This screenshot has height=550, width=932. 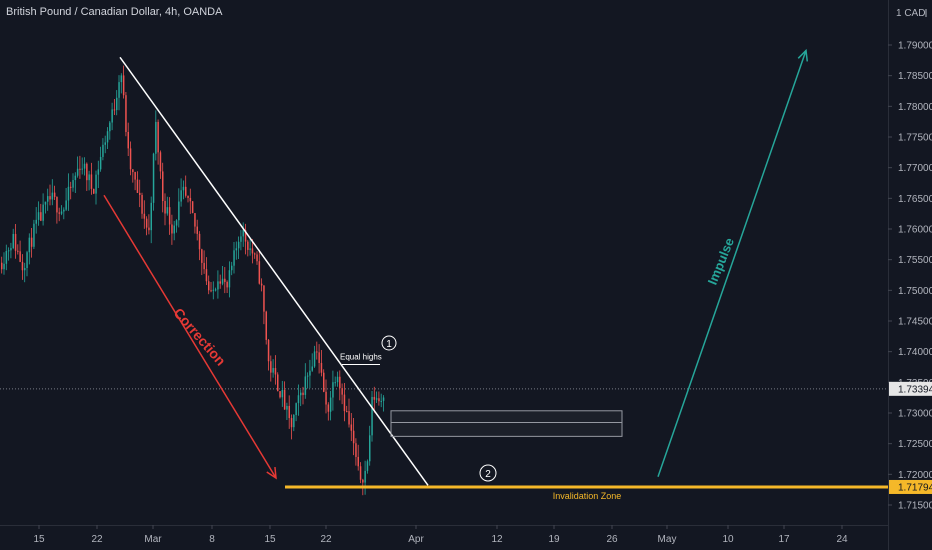 What do you see at coordinates (506, 423) in the screenshot?
I see `zone-box` at bounding box center [506, 423].